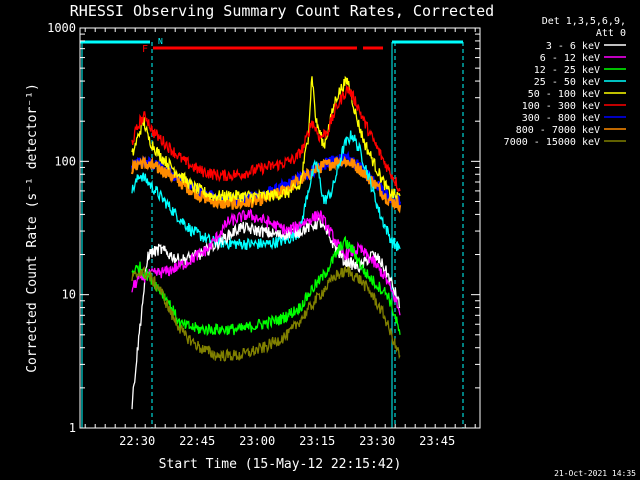  What do you see at coordinates (317, 441) in the screenshot?
I see `x-tick-label: 23:15` at bounding box center [317, 441].